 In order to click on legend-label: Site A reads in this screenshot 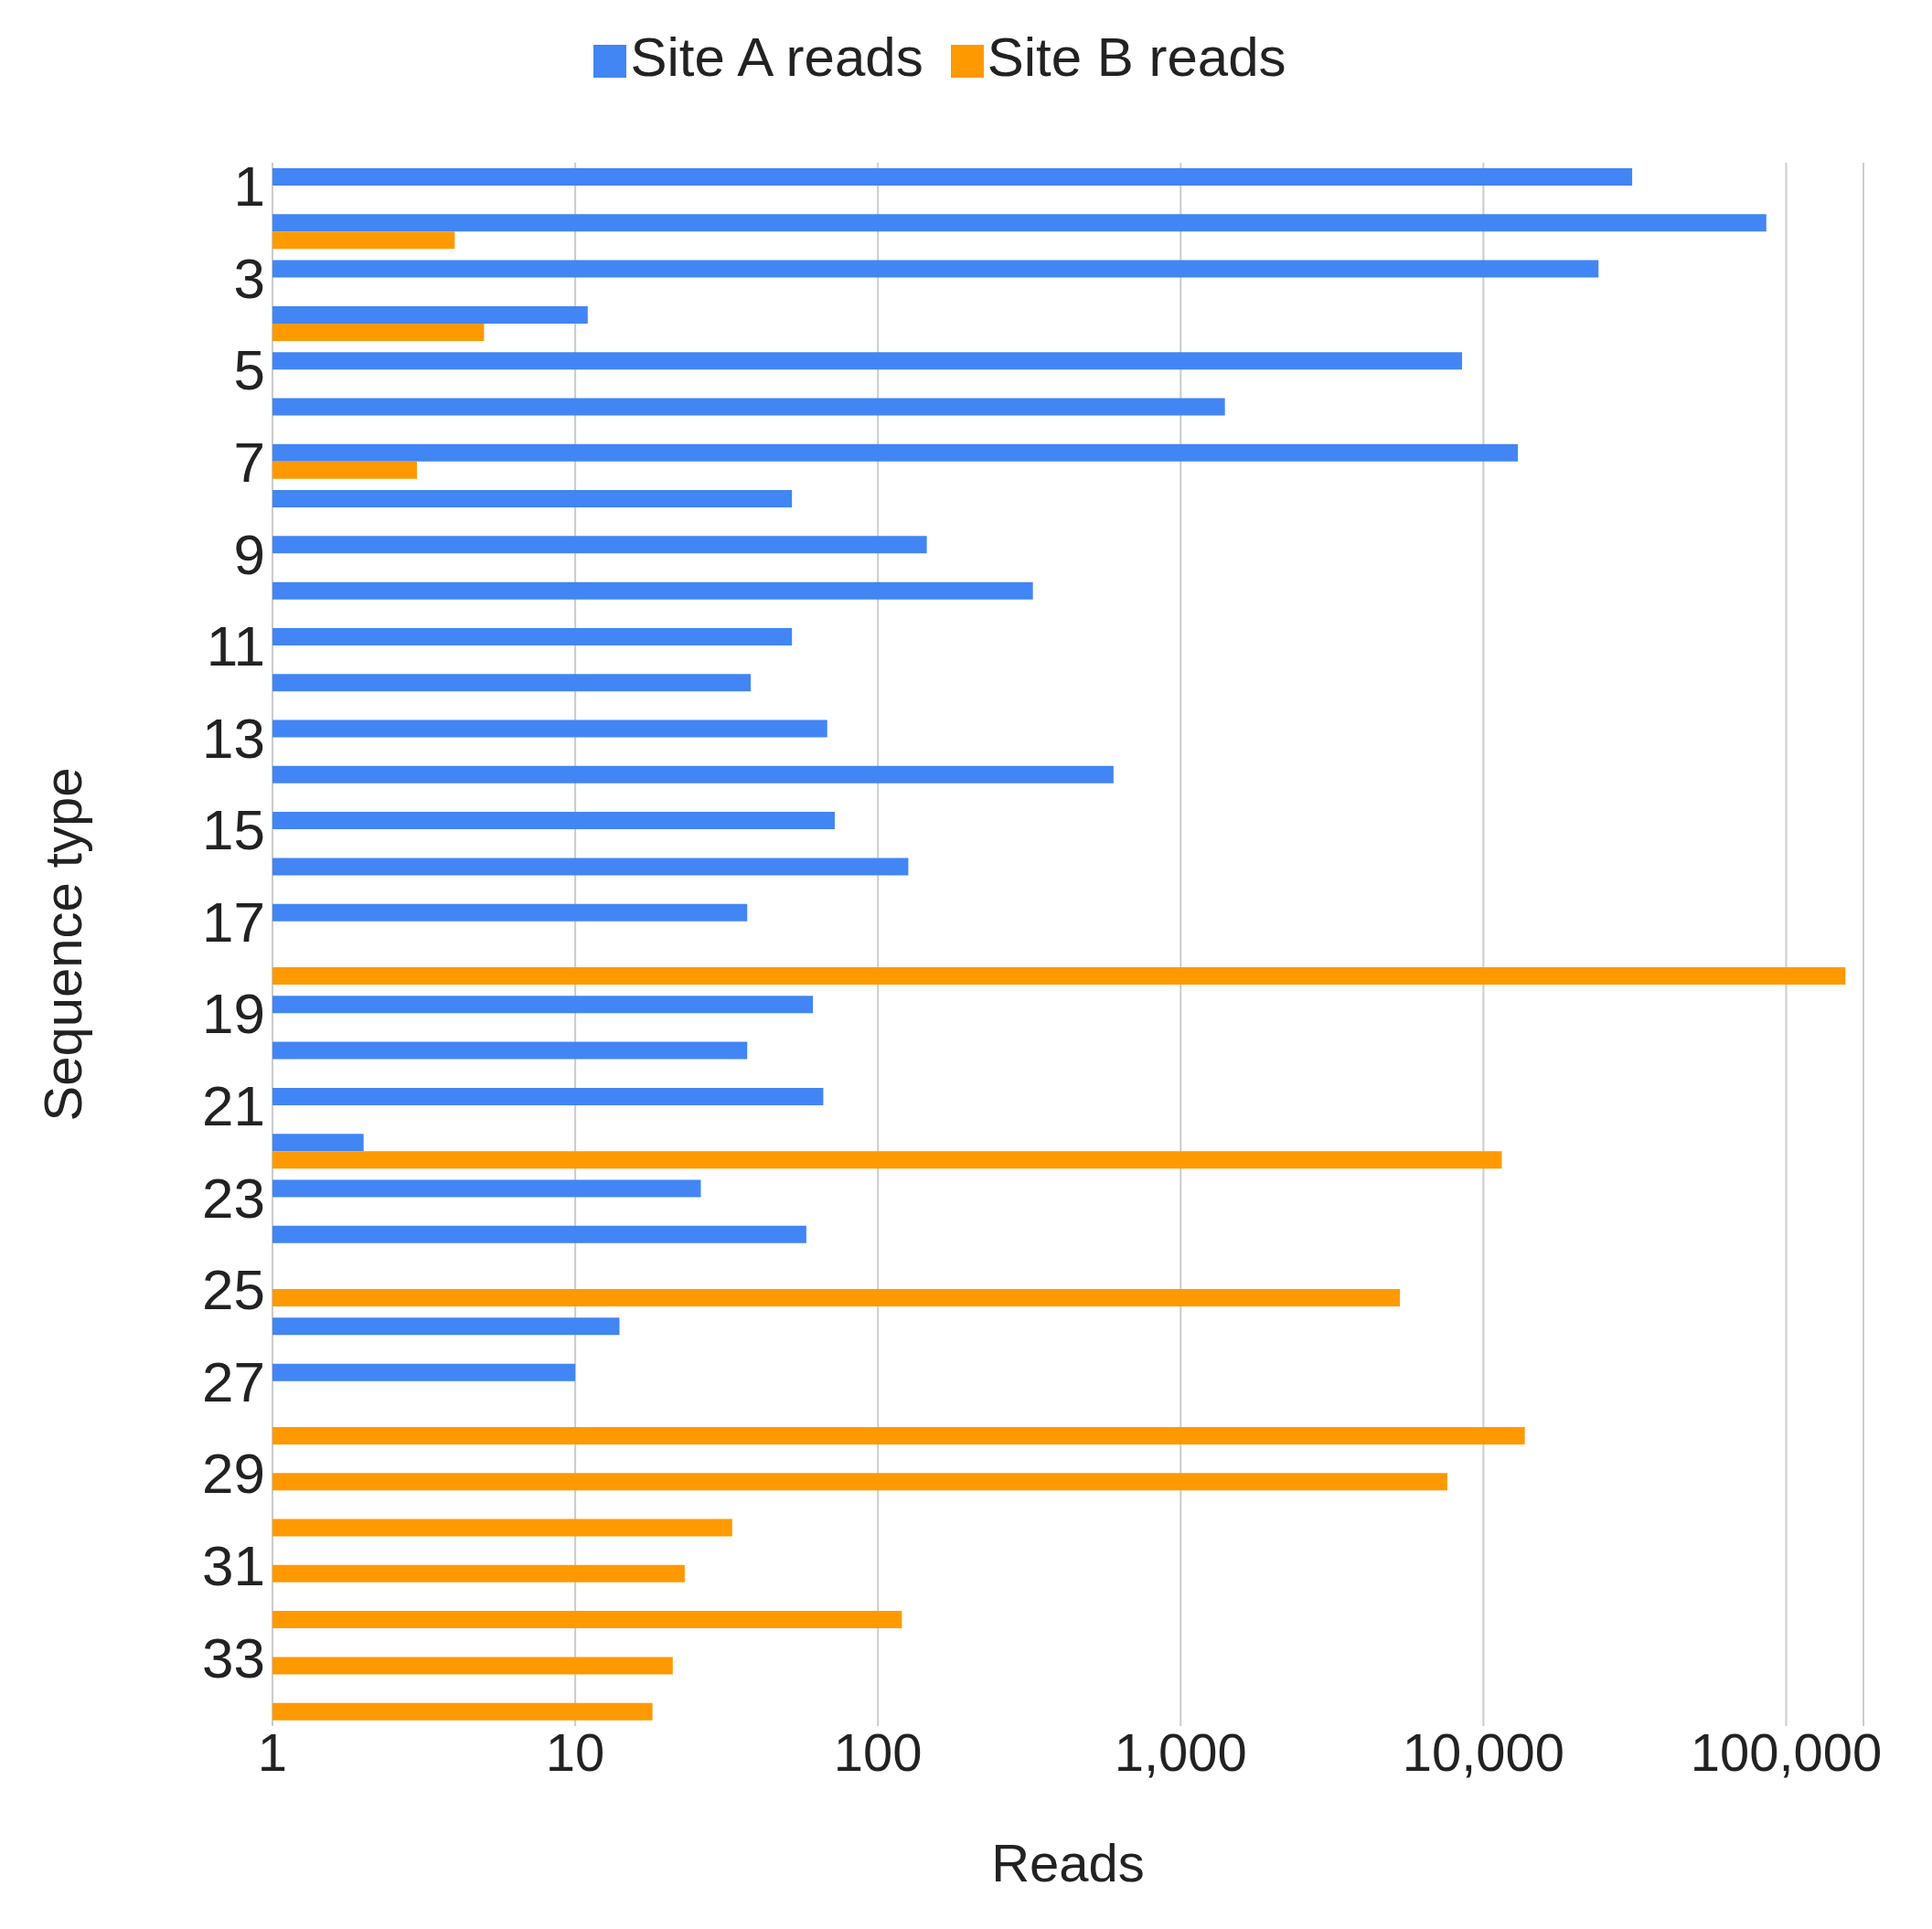, I will do `click(776, 57)`.